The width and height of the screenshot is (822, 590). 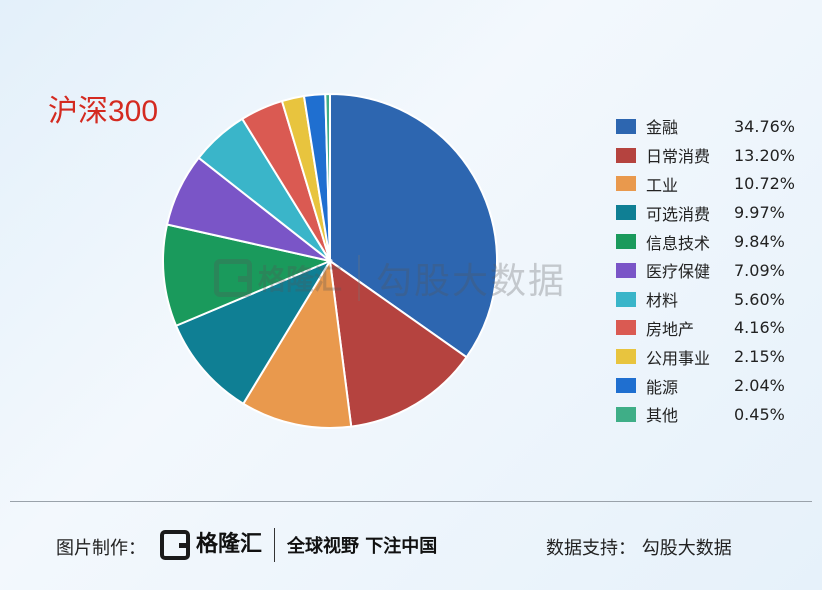 What do you see at coordinates (765, 184) in the screenshot?
I see `legend-value: 10.72%` at bounding box center [765, 184].